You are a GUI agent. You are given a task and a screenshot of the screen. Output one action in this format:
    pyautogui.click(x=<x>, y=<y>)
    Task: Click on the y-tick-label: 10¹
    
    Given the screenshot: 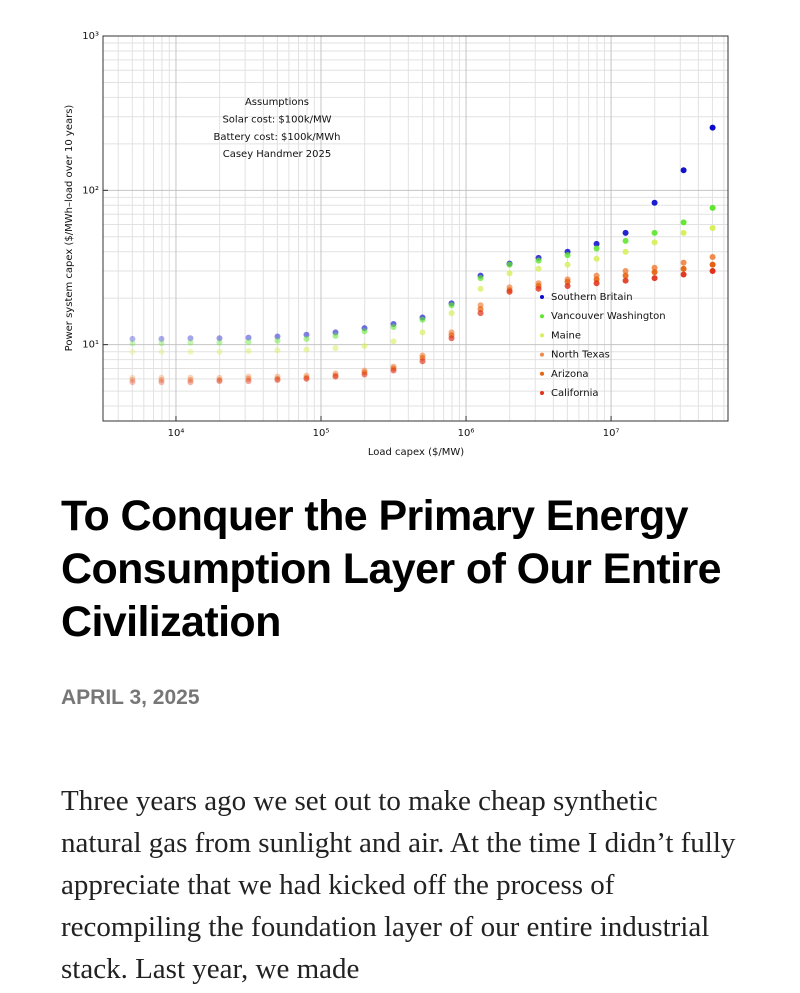 What is the action you would take?
    pyautogui.click(x=90, y=345)
    